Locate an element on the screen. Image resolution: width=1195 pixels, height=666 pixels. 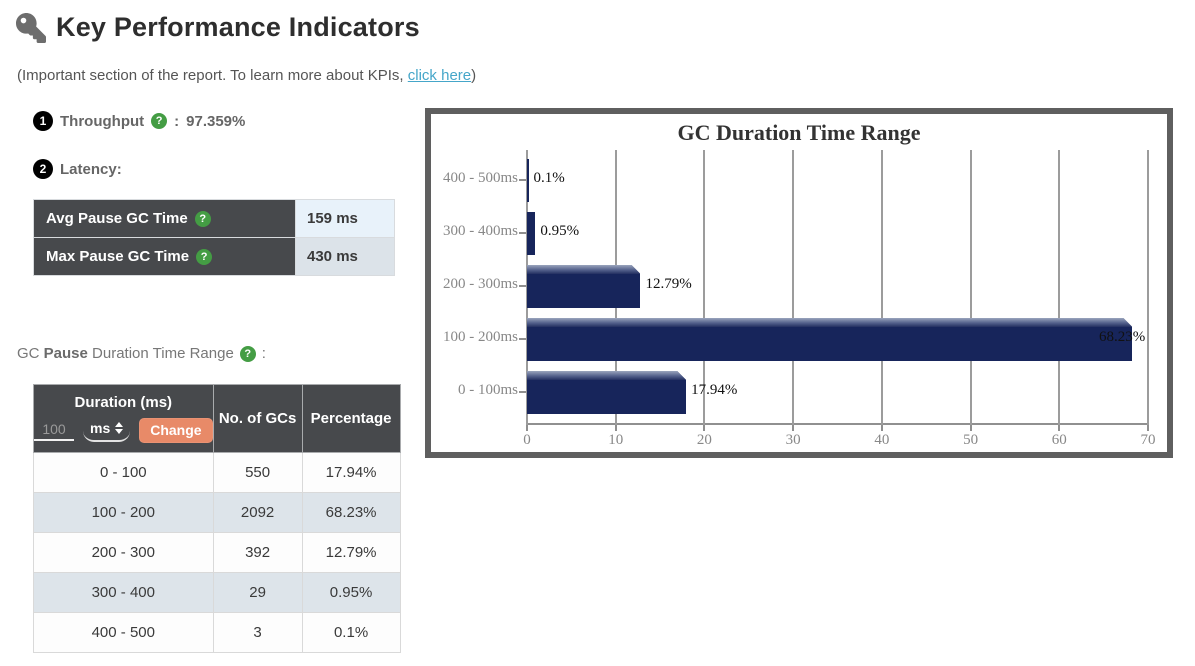
bar-value-label: 12.79% is located at coordinates (668, 284).